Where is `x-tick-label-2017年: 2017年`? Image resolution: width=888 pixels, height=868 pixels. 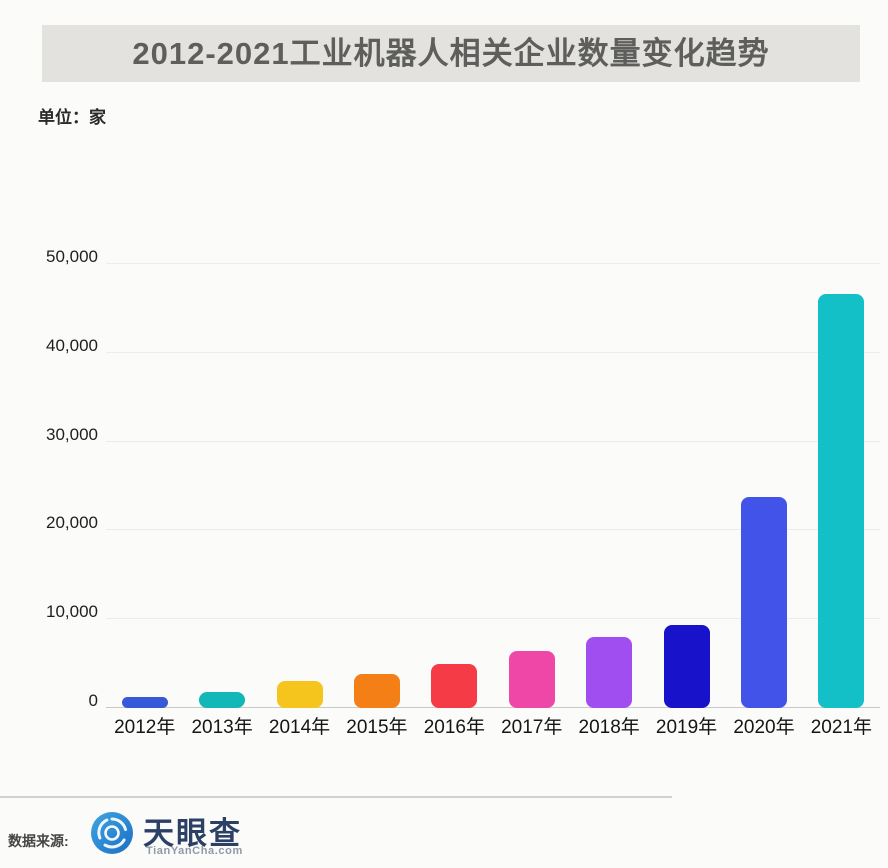 x-tick-label-2017年: 2017年 is located at coordinates (532, 727).